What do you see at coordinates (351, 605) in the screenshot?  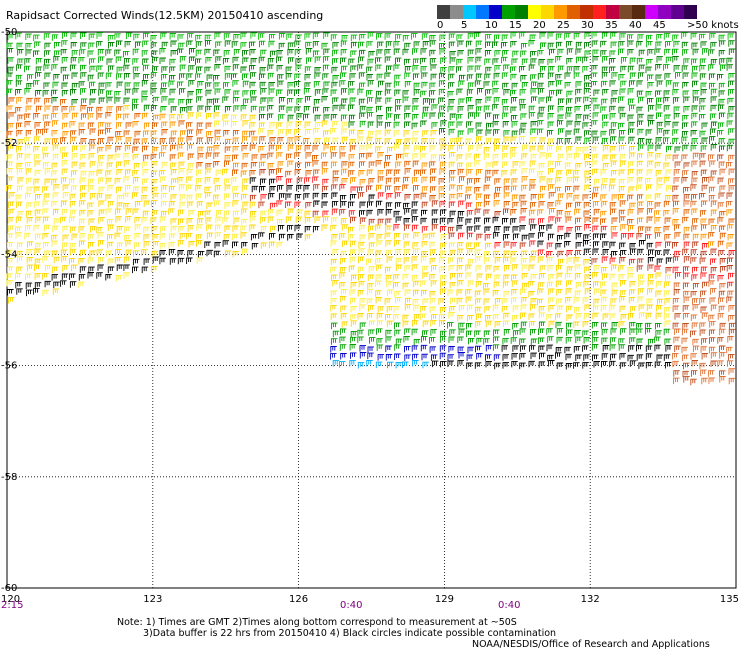 I see `time-label-mid: 0:40` at bounding box center [351, 605].